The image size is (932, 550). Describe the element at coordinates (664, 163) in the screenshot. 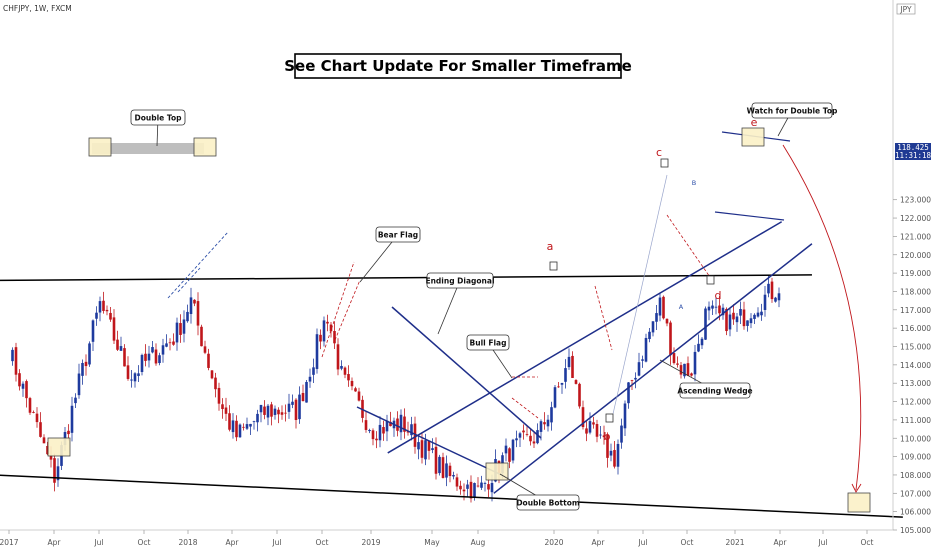

I see `wave-c-marker` at that location.